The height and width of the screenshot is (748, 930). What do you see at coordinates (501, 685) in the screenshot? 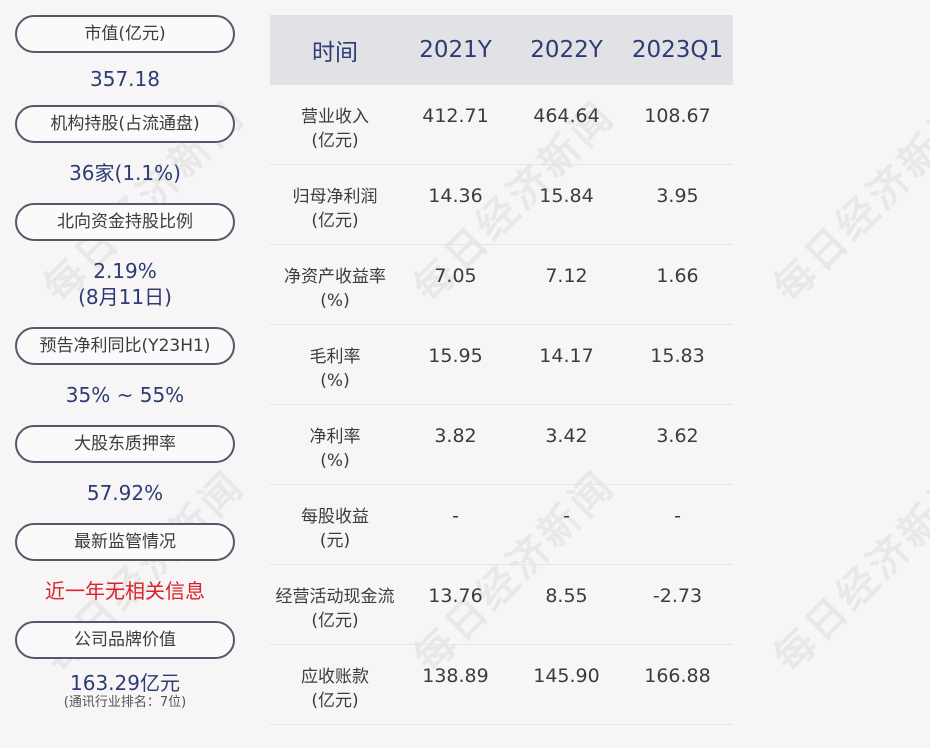
I see `table-row: 应收账款 (亿元) 138.89 145.90 166.88` at bounding box center [501, 685].